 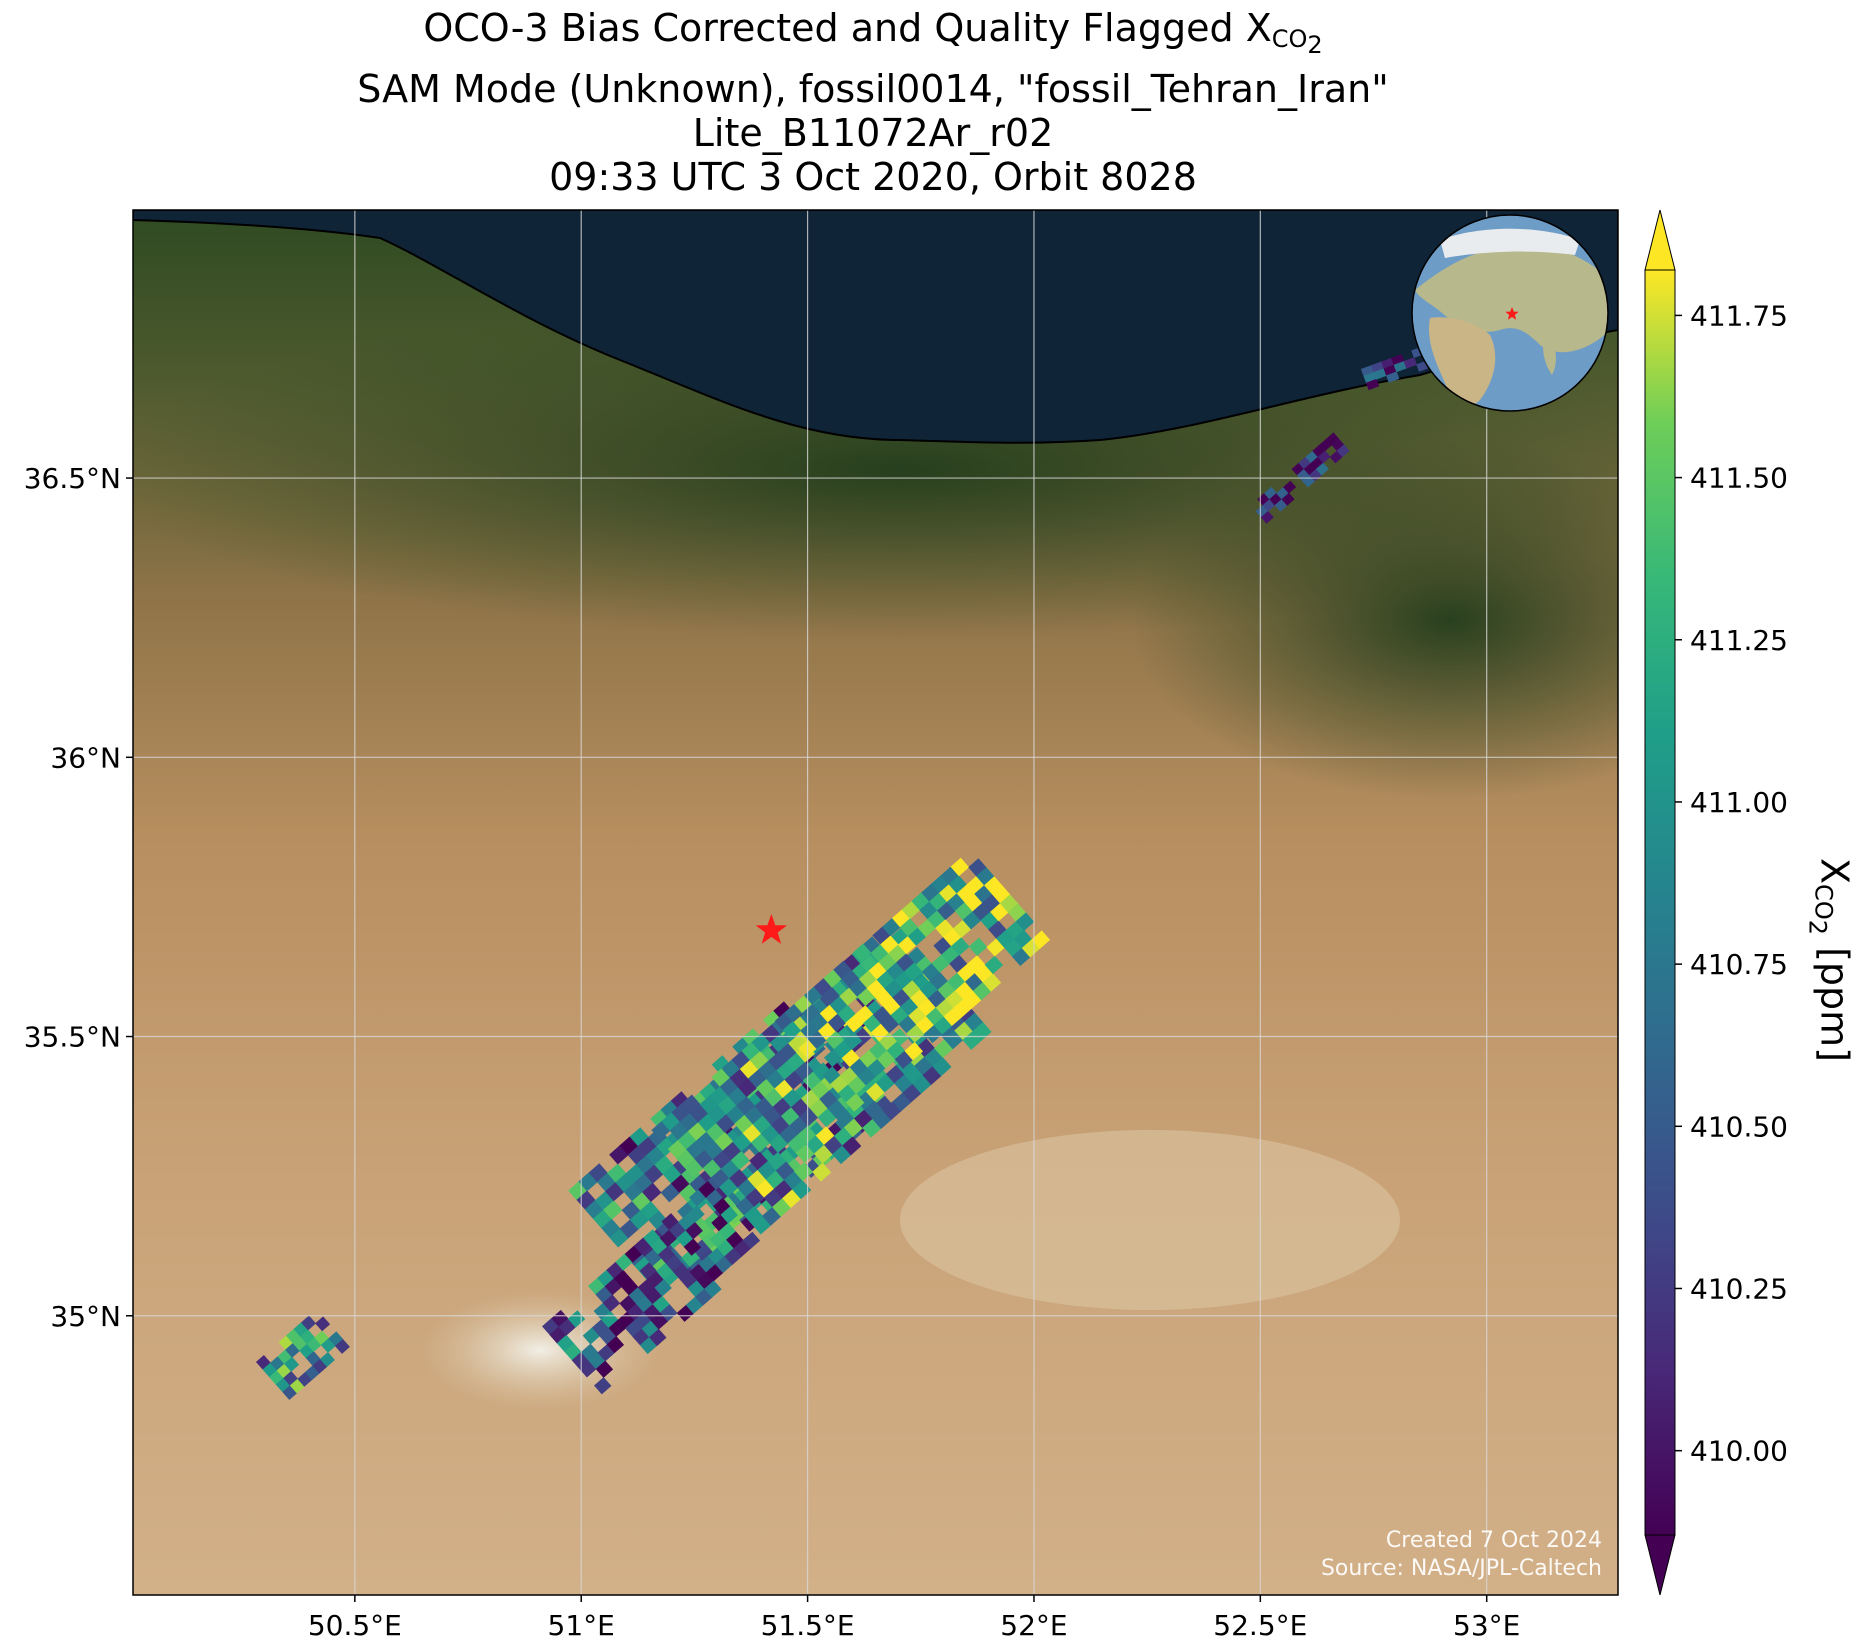 What do you see at coordinates (355, 1625) in the screenshot?
I see `lon-tick-label: 50.5°E` at bounding box center [355, 1625].